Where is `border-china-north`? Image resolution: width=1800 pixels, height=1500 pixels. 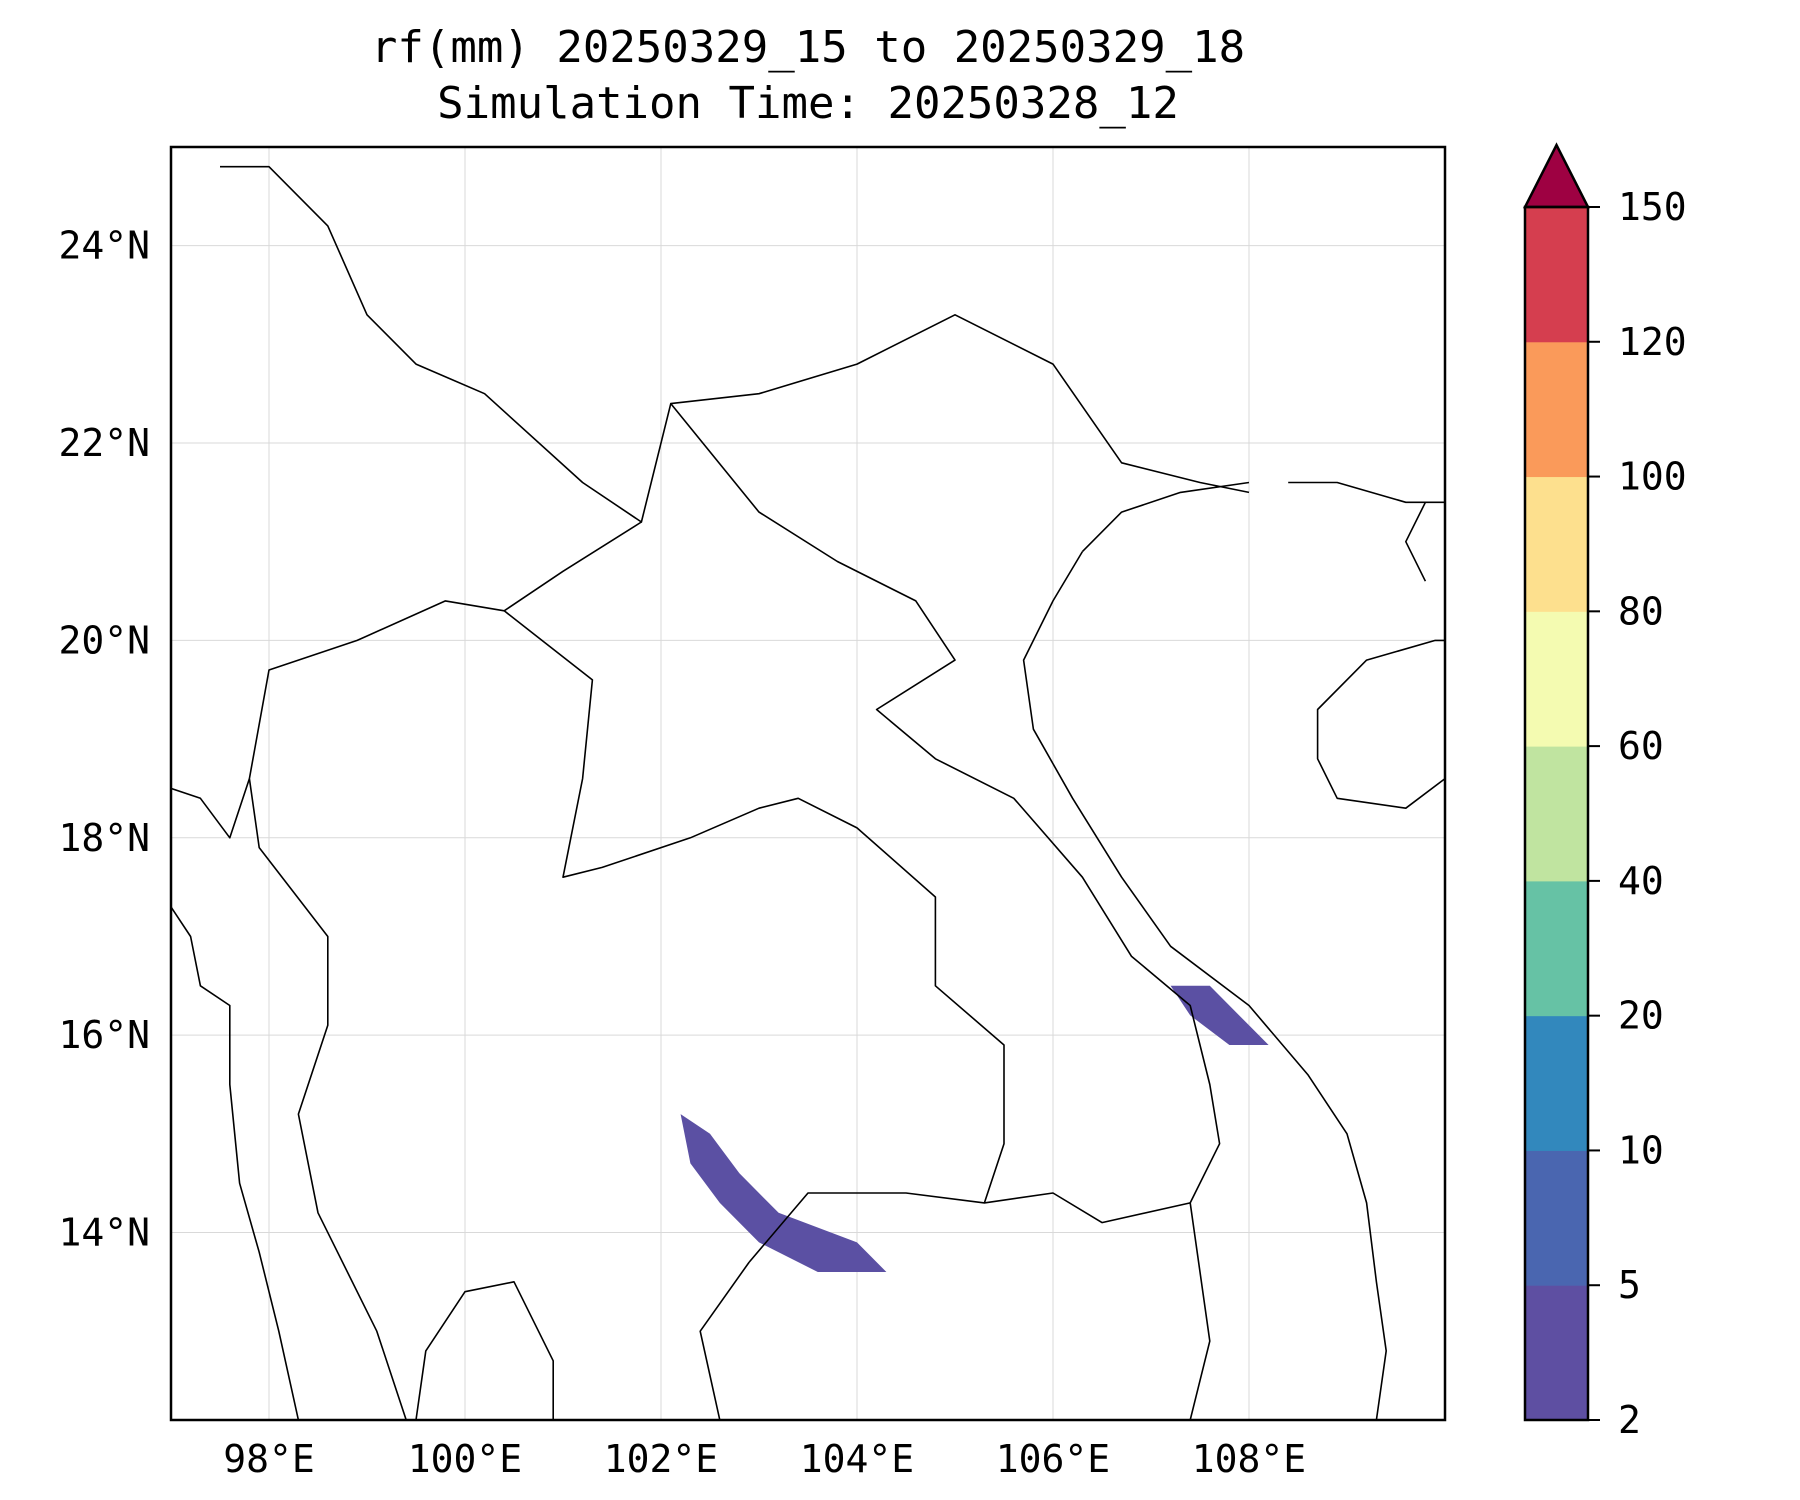 border-china-north is located at coordinates (735, 344).